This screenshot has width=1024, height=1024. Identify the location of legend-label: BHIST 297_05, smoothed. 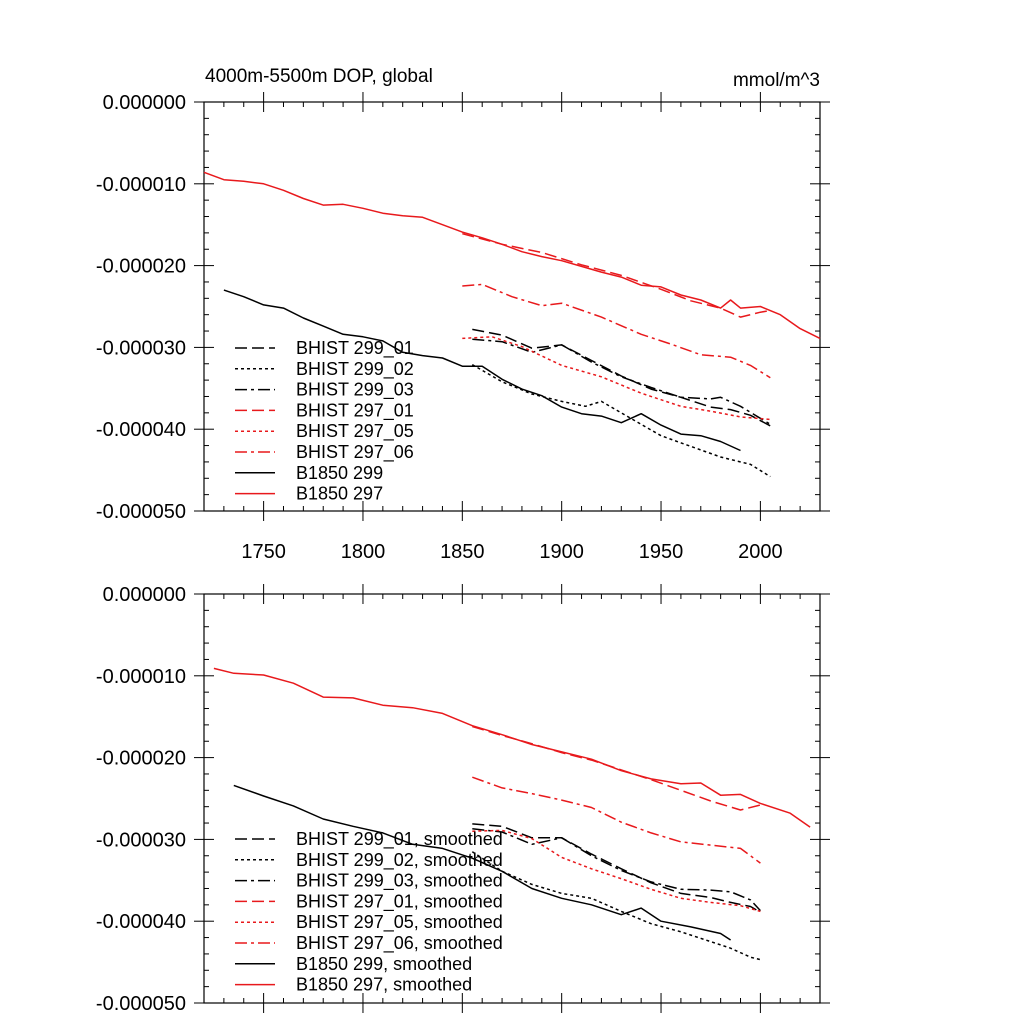
(399, 922).